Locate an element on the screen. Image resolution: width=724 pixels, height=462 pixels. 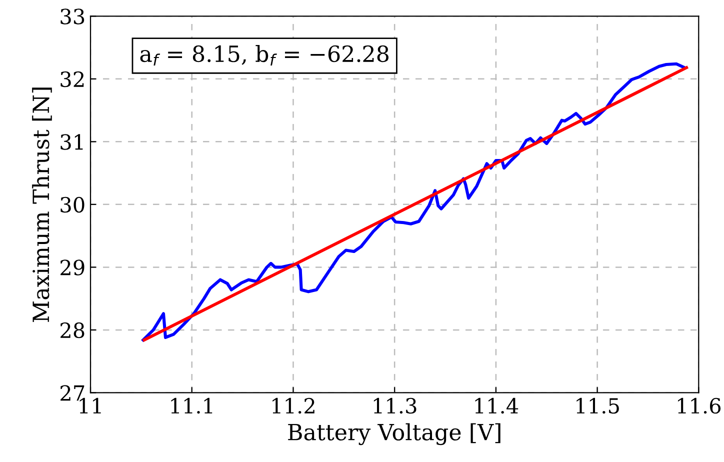
x-tick-label: 11.1 is located at coordinates (191, 406).